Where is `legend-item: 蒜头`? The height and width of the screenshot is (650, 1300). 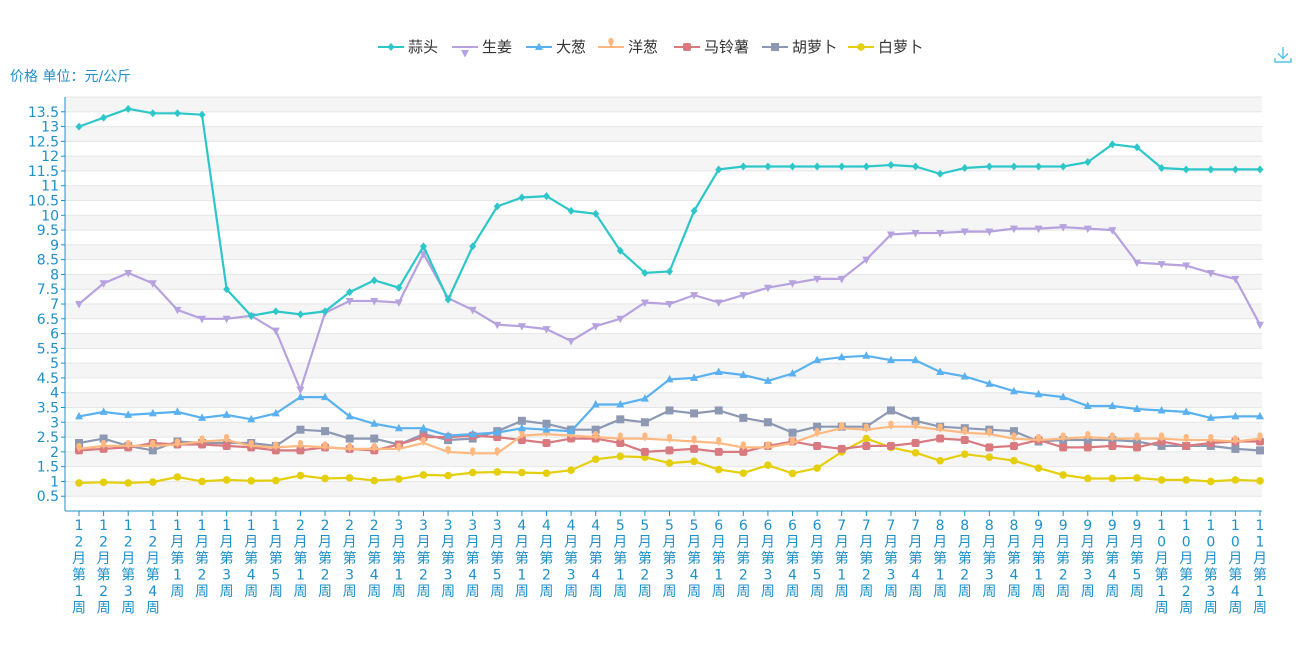 legend-item: 蒜头 is located at coordinates (408, 47).